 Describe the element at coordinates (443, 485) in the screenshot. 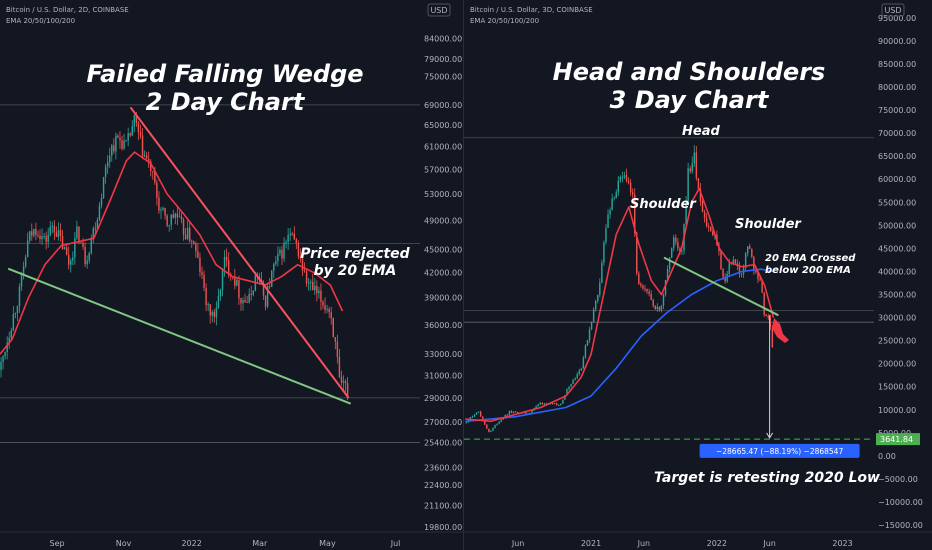

I see `y-tick-label: 22400.00` at that location.